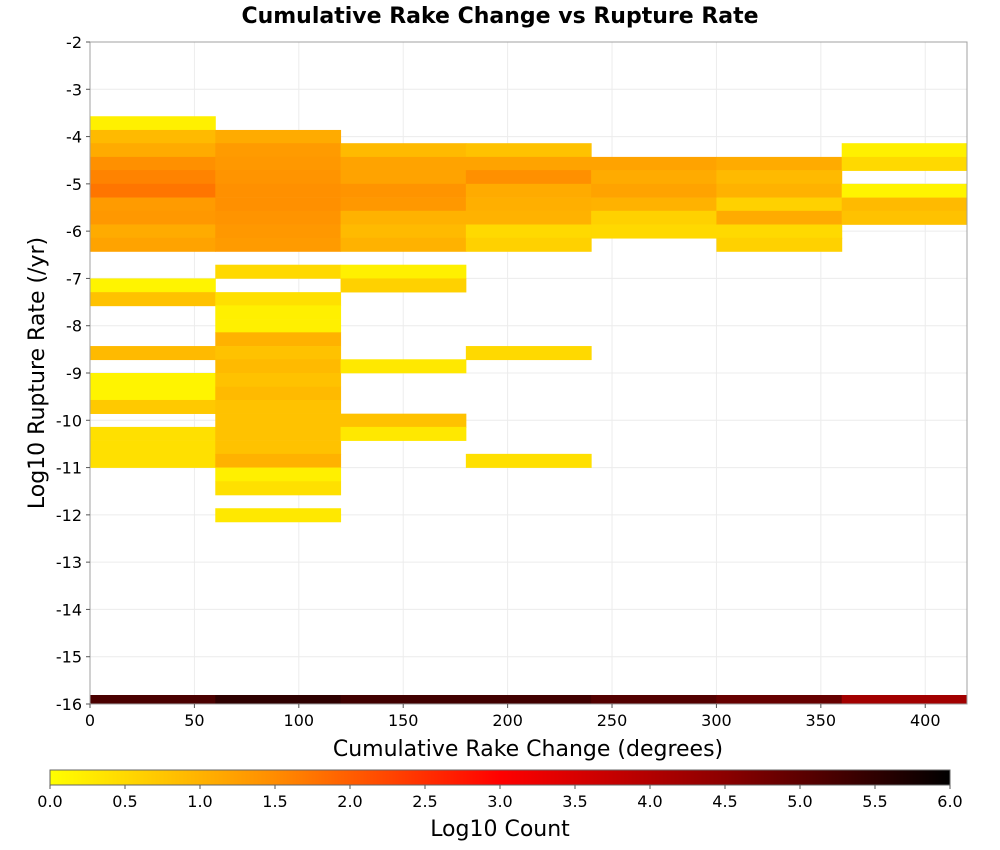  What do you see at coordinates (499, 16) in the screenshot?
I see `chart-title: Cumulative Rake Change vs Rupture Rate` at bounding box center [499, 16].